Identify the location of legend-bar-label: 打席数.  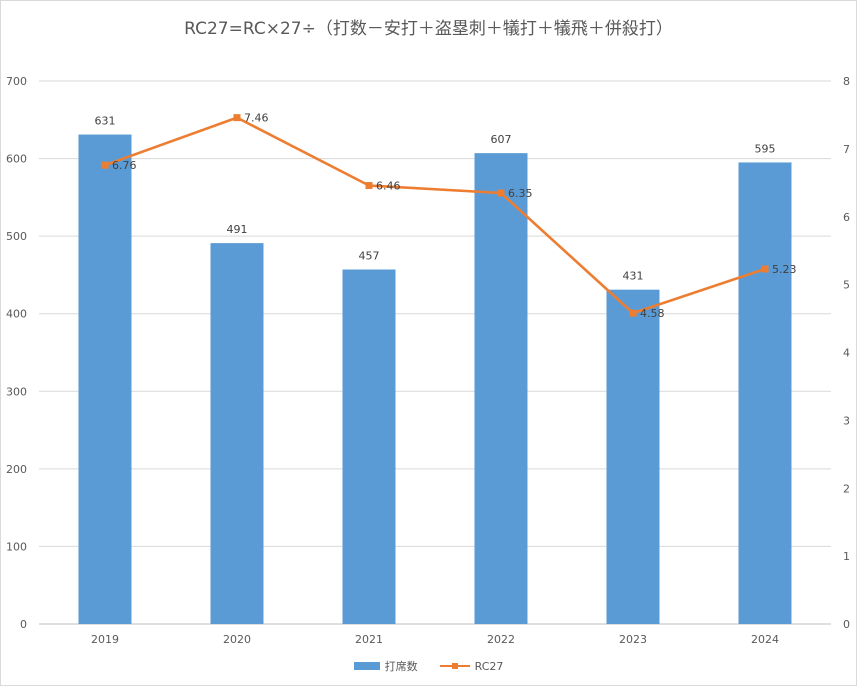
(401, 666).